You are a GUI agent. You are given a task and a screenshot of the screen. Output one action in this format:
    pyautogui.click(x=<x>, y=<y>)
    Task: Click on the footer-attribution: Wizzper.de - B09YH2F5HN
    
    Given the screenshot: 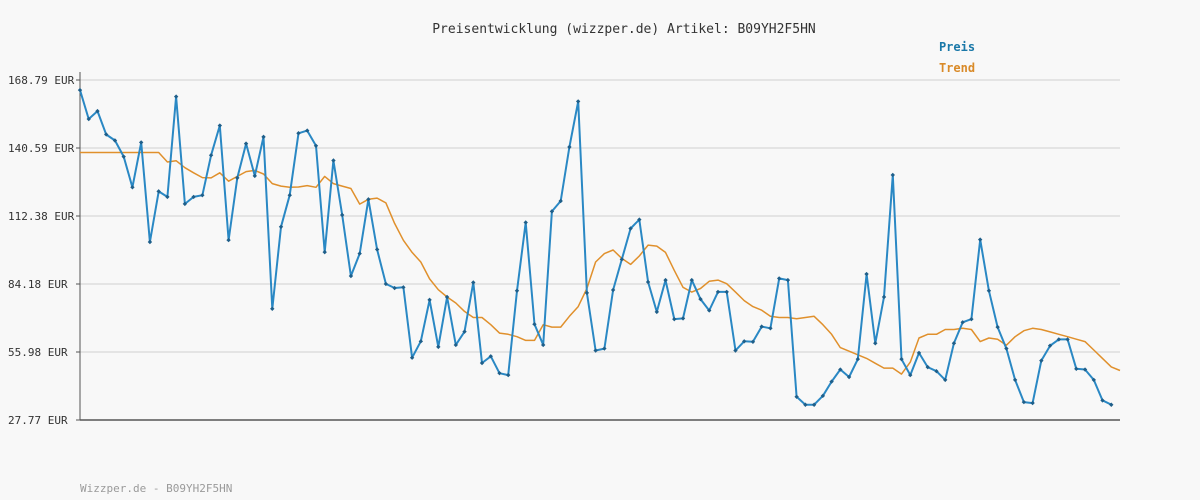 What is the action you would take?
    pyautogui.click(x=156, y=488)
    